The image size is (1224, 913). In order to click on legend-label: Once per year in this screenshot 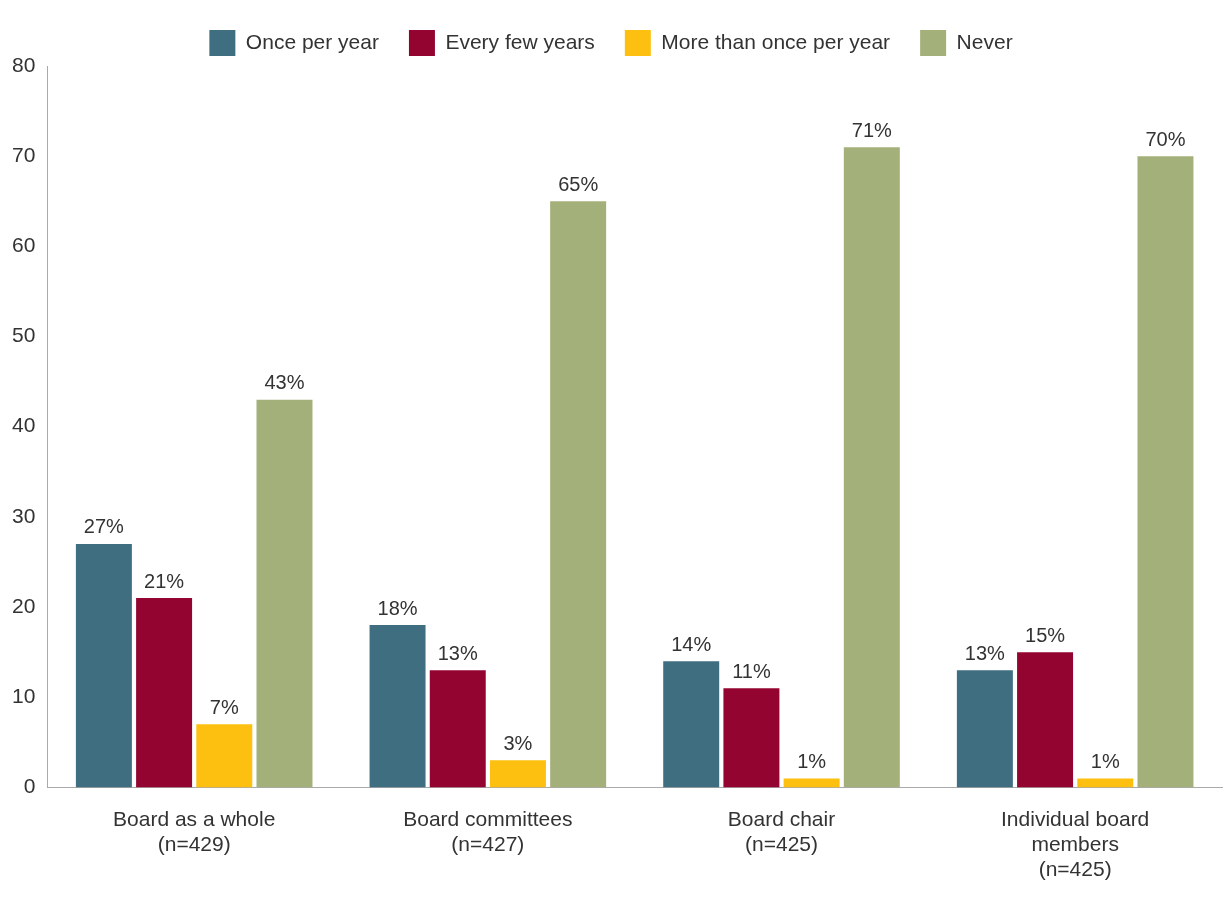, I will do `click(312, 41)`.